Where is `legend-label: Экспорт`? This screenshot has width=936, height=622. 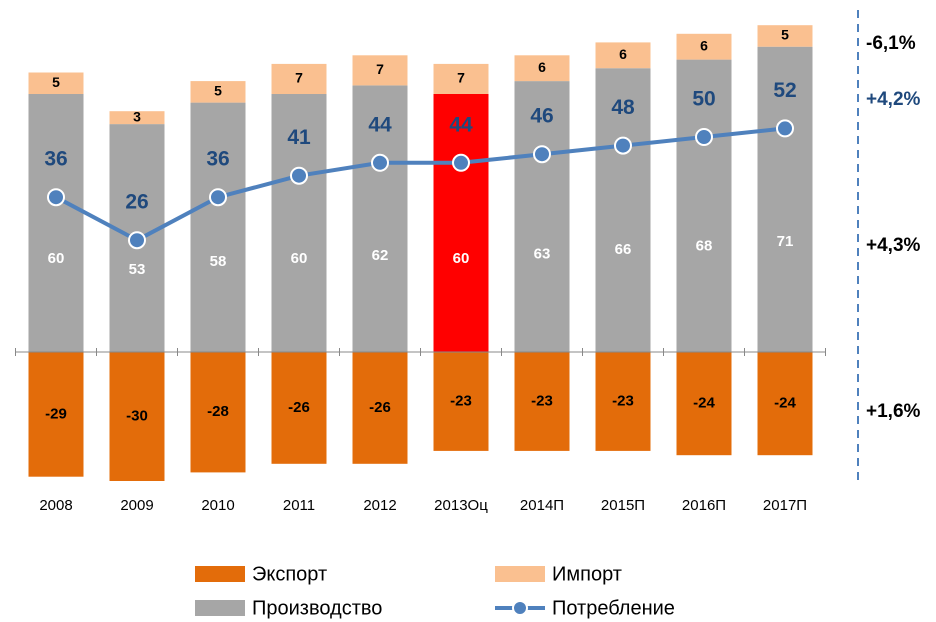
legend-label: Экспорт is located at coordinates (289, 574).